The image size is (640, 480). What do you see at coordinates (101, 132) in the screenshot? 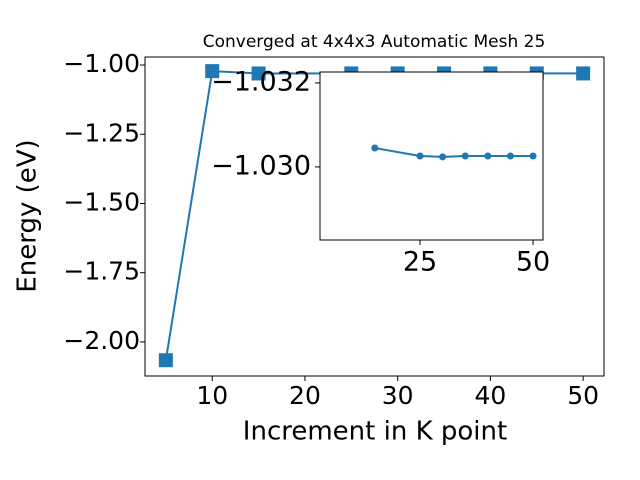
I see `y-tick-label: −1.25` at bounding box center [101, 132].